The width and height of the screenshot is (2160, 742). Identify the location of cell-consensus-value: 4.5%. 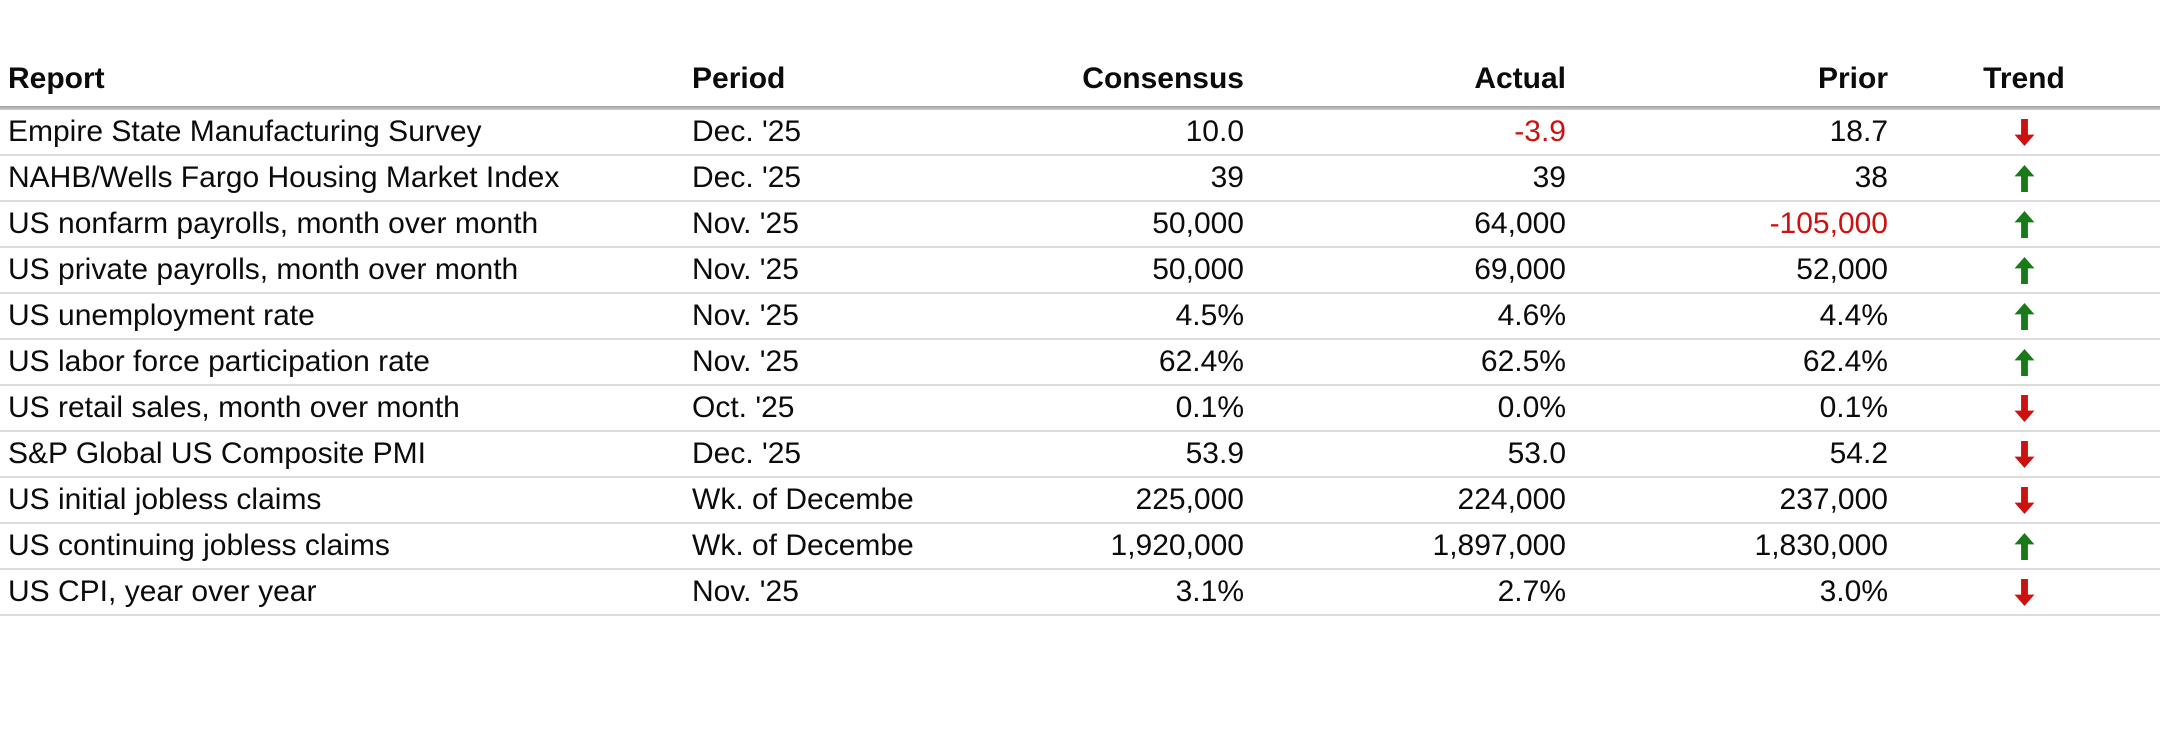
(1209, 315).